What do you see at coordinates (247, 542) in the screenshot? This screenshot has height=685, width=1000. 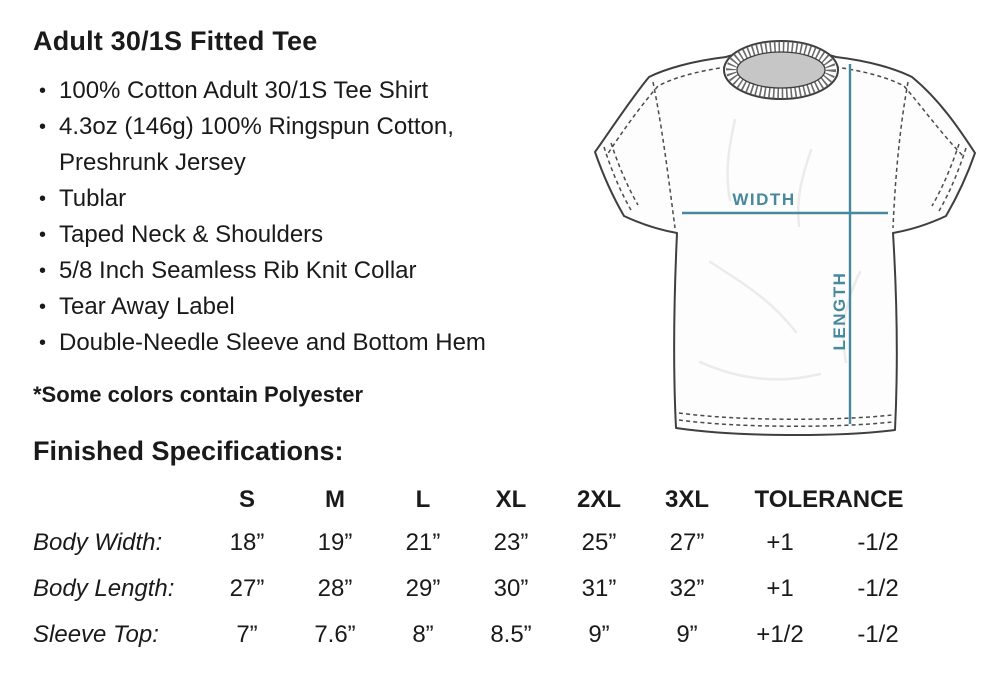 I see `spec-value: 18”` at bounding box center [247, 542].